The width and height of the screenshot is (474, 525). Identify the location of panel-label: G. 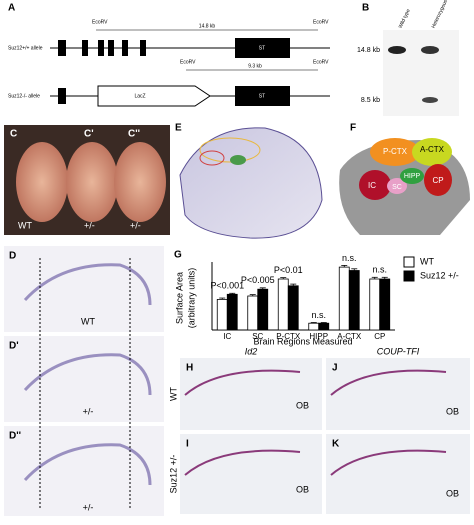
(178, 255).